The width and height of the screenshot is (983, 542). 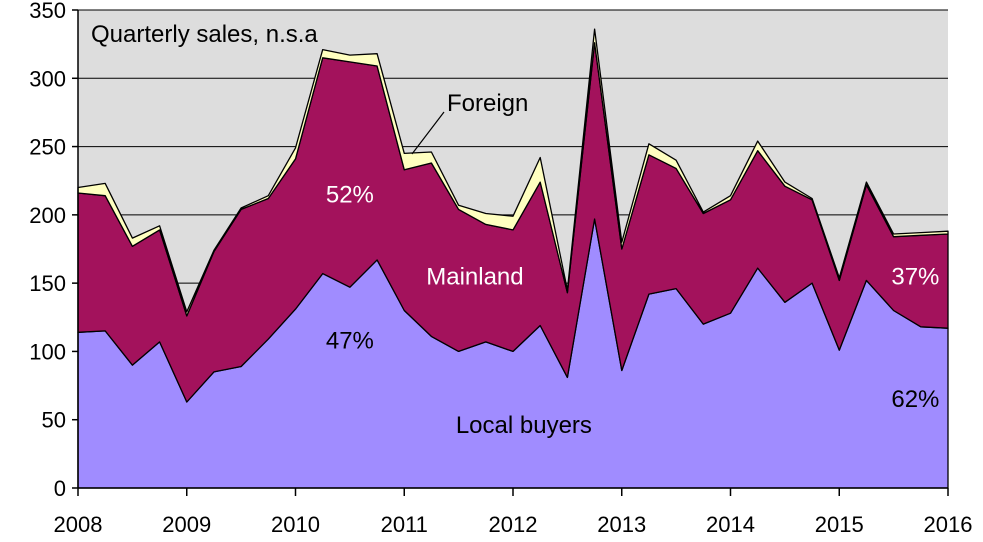 I want to click on local-buyers-label: Local buyers, so click(x=524, y=425).